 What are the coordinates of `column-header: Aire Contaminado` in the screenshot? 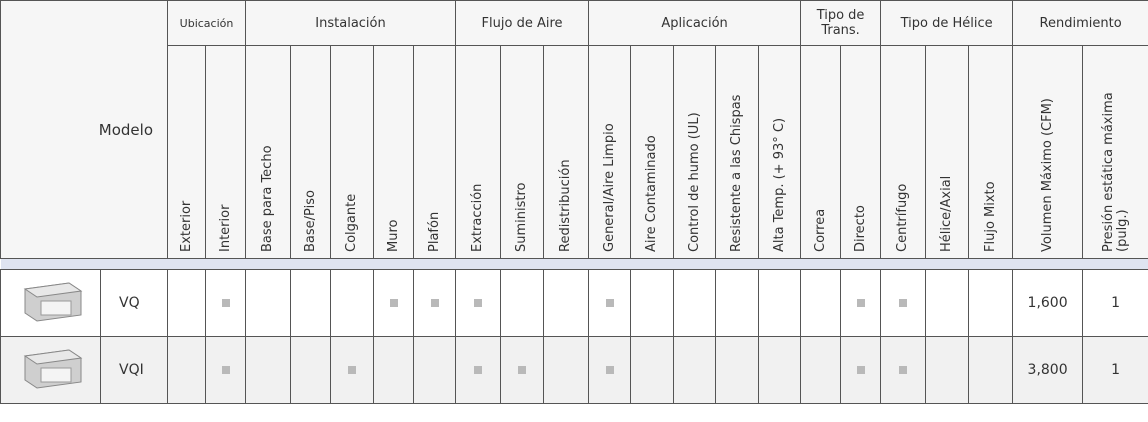 It's located at (652, 152).